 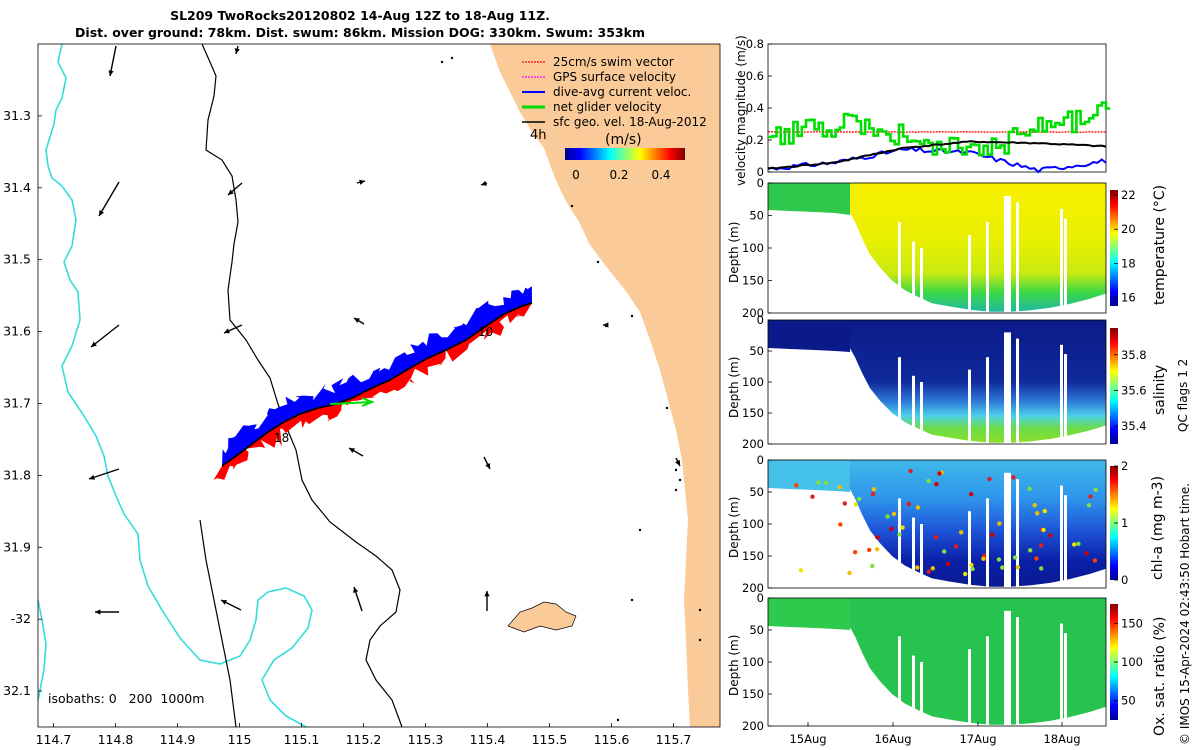 I want to click on oxygen-shallow-section, so click(x=809, y=614).